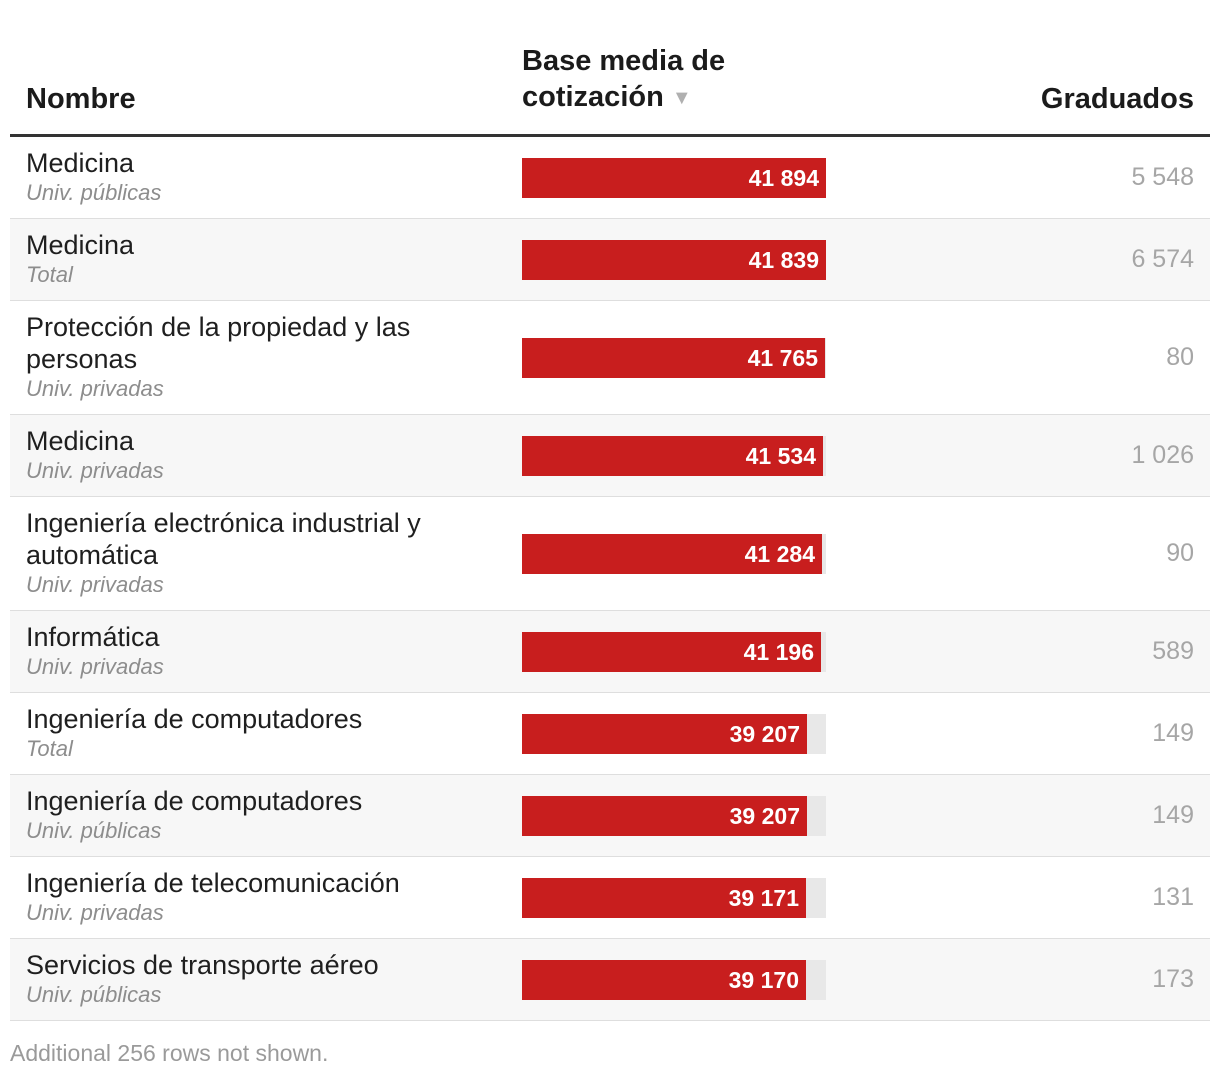 The width and height of the screenshot is (1220, 1080). What do you see at coordinates (681, 98) in the screenshot?
I see `sort-descending-icon: ▼` at bounding box center [681, 98].